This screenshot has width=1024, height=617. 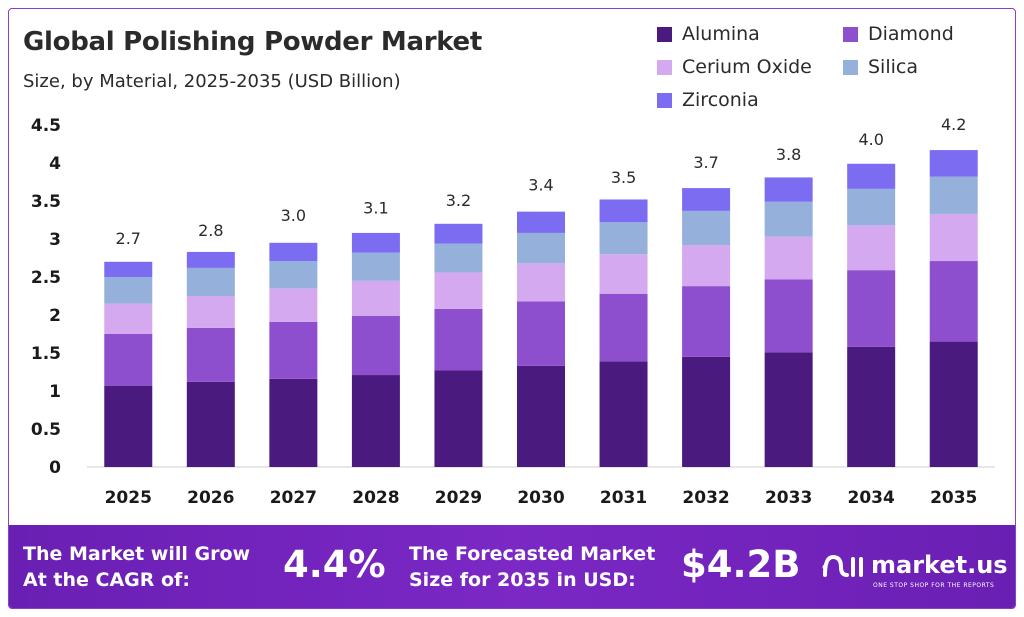 I want to click on legend-item-diamond: Diamond, so click(x=898, y=34).